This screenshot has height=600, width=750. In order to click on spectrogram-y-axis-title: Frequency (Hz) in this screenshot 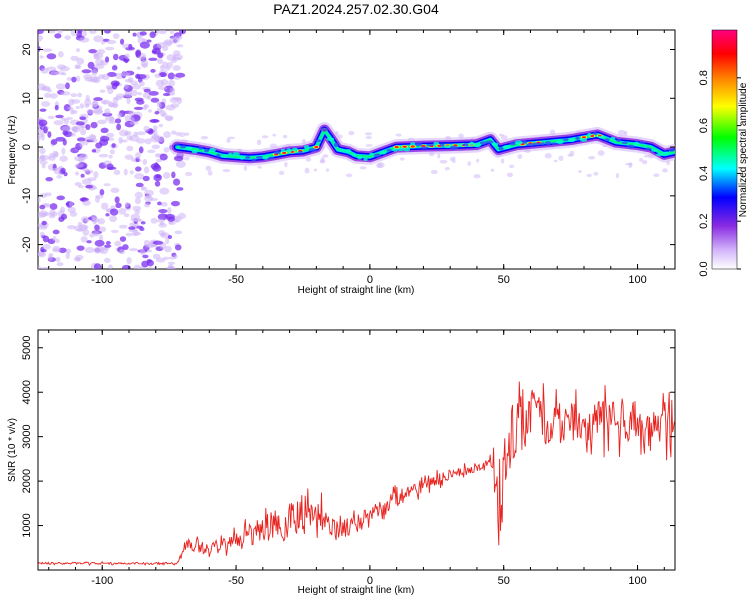, I will do `click(12, 150)`.